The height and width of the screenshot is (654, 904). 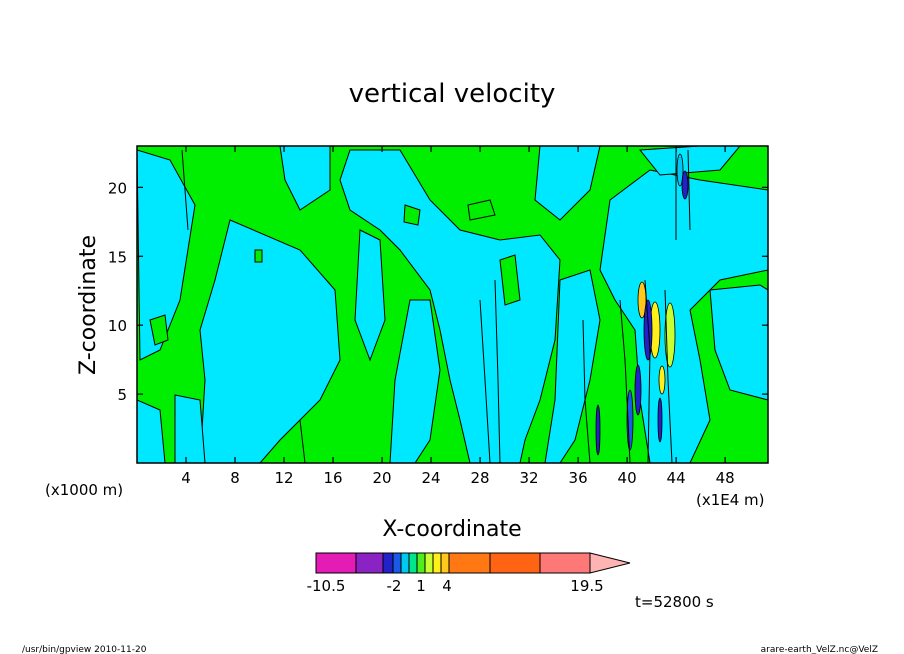 I want to click on x-tick-label: 20, so click(x=382, y=478).